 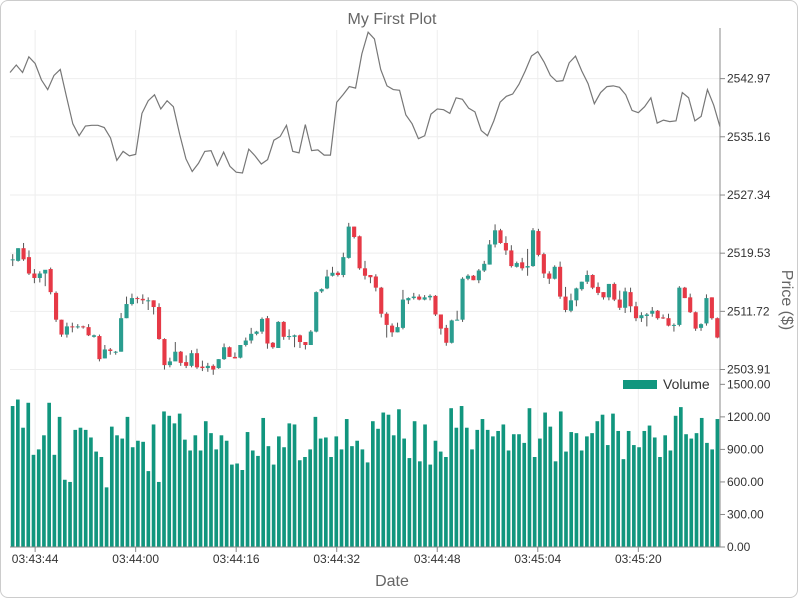 I want to click on volume-tick-label: 300.00, so click(x=745, y=514).